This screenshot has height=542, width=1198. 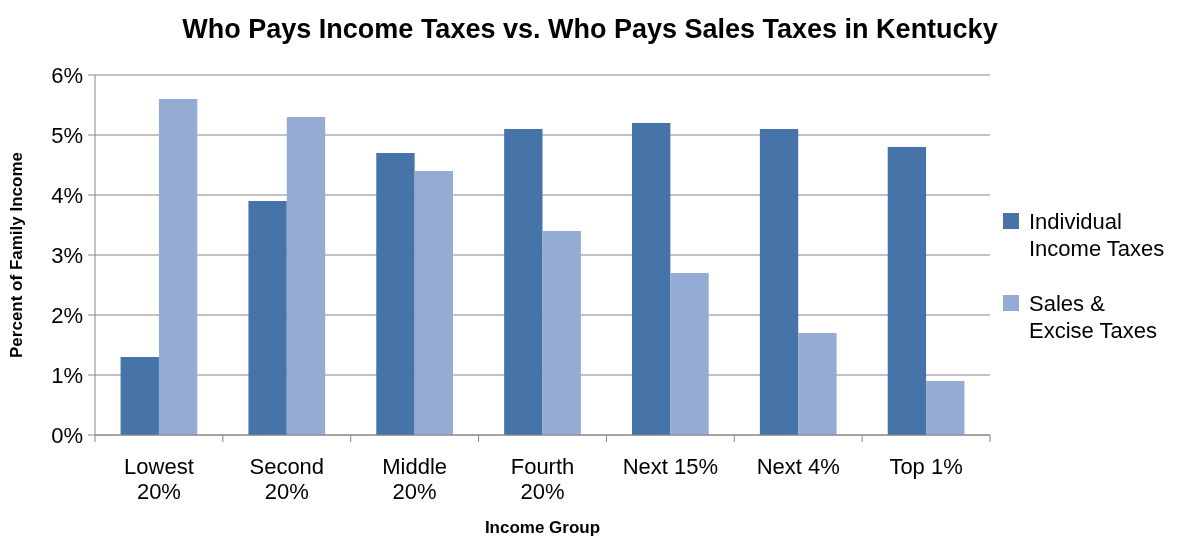 What do you see at coordinates (67, 135) in the screenshot?
I see `y-tick-label: 5%` at bounding box center [67, 135].